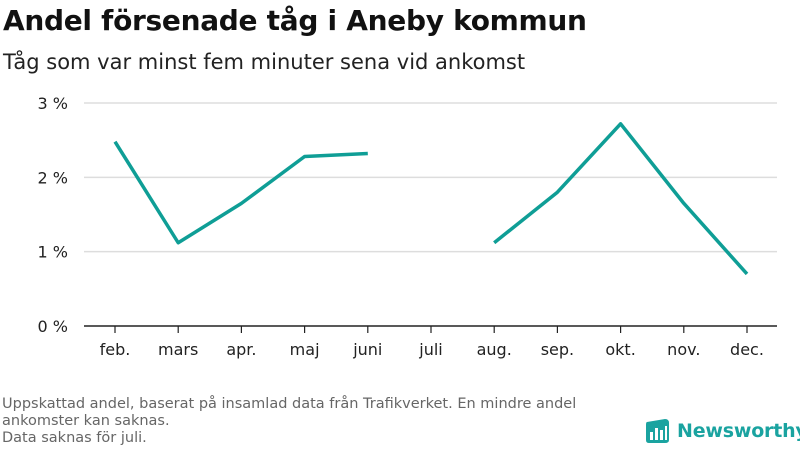 Image resolution: width=800 pixels, height=450 pixels. I want to click on brand-name: Newsworthy, so click(738, 431).